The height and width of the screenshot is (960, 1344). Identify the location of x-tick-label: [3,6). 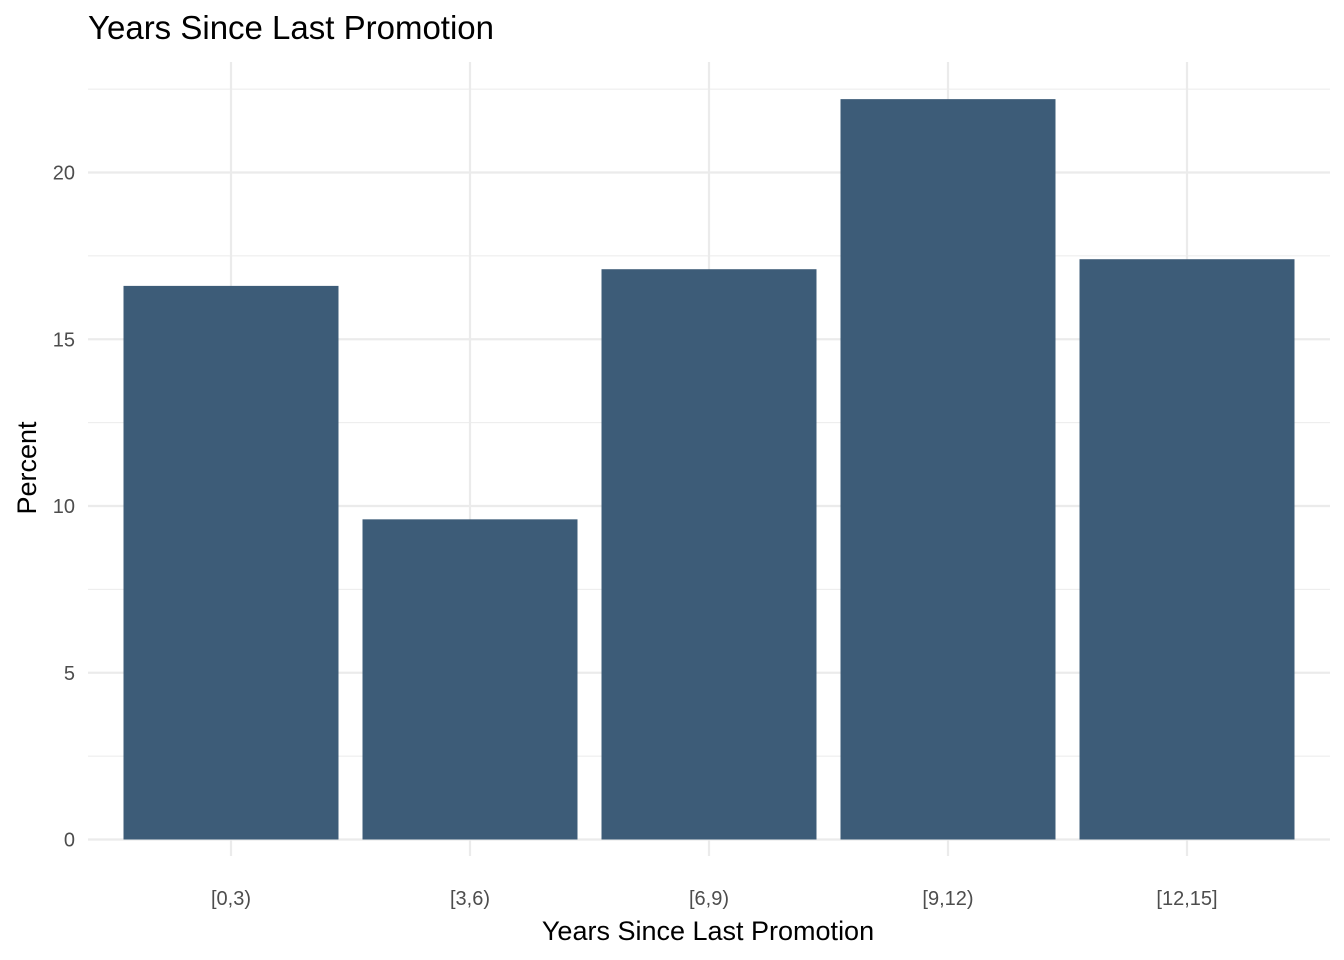
(470, 899).